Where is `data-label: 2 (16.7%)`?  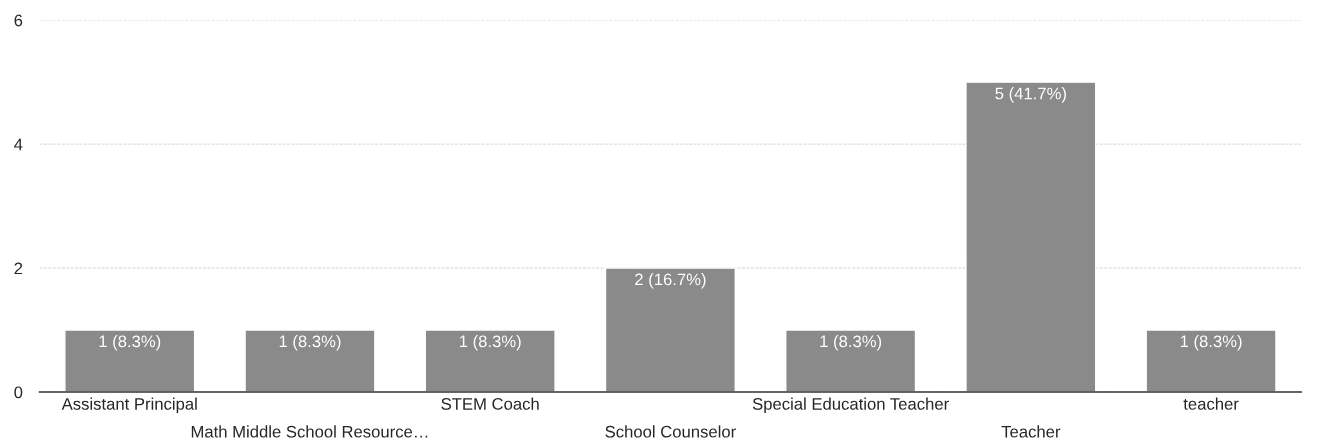
data-label: 2 (16.7%) is located at coordinates (670, 281).